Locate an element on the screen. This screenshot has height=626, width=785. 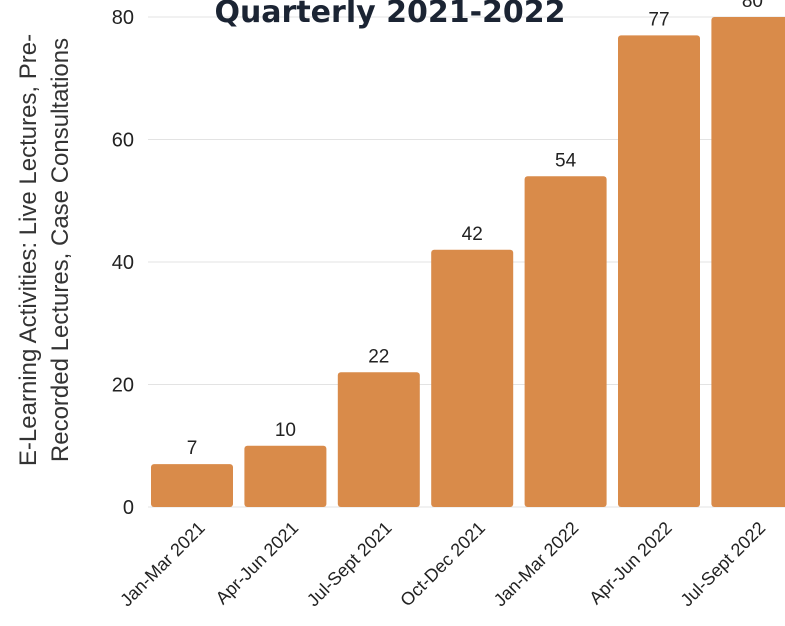
y-tick-label: 0 is located at coordinates (128, 508).